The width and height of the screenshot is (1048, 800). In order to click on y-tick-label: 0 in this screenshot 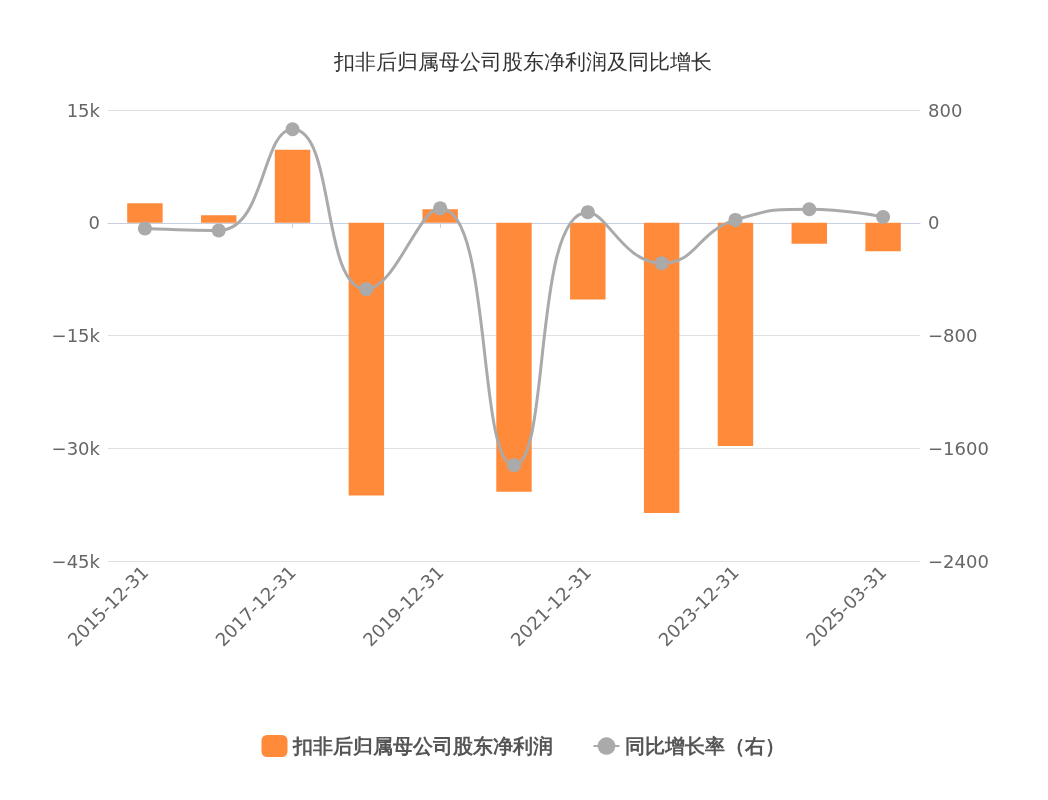, I will do `click(94, 223)`.